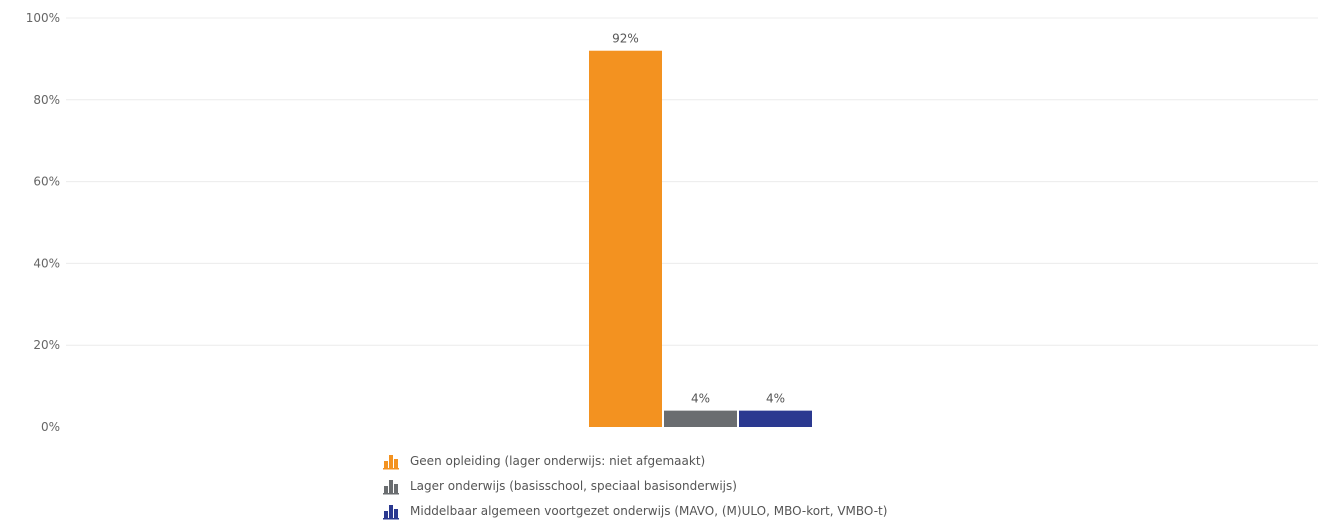 Image resolution: width=1318 pixels, height=523 pixels. What do you see at coordinates (46, 182) in the screenshot?
I see `y-tick-label: 60%` at bounding box center [46, 182].